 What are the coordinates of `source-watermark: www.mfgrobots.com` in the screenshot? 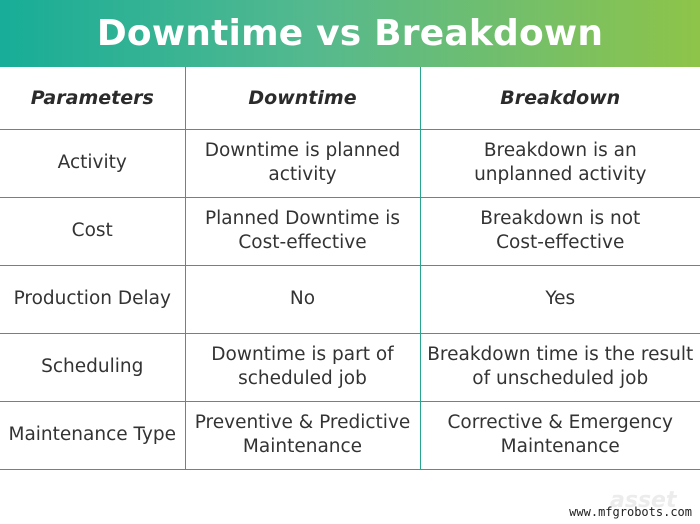 It's located at (630, 512).